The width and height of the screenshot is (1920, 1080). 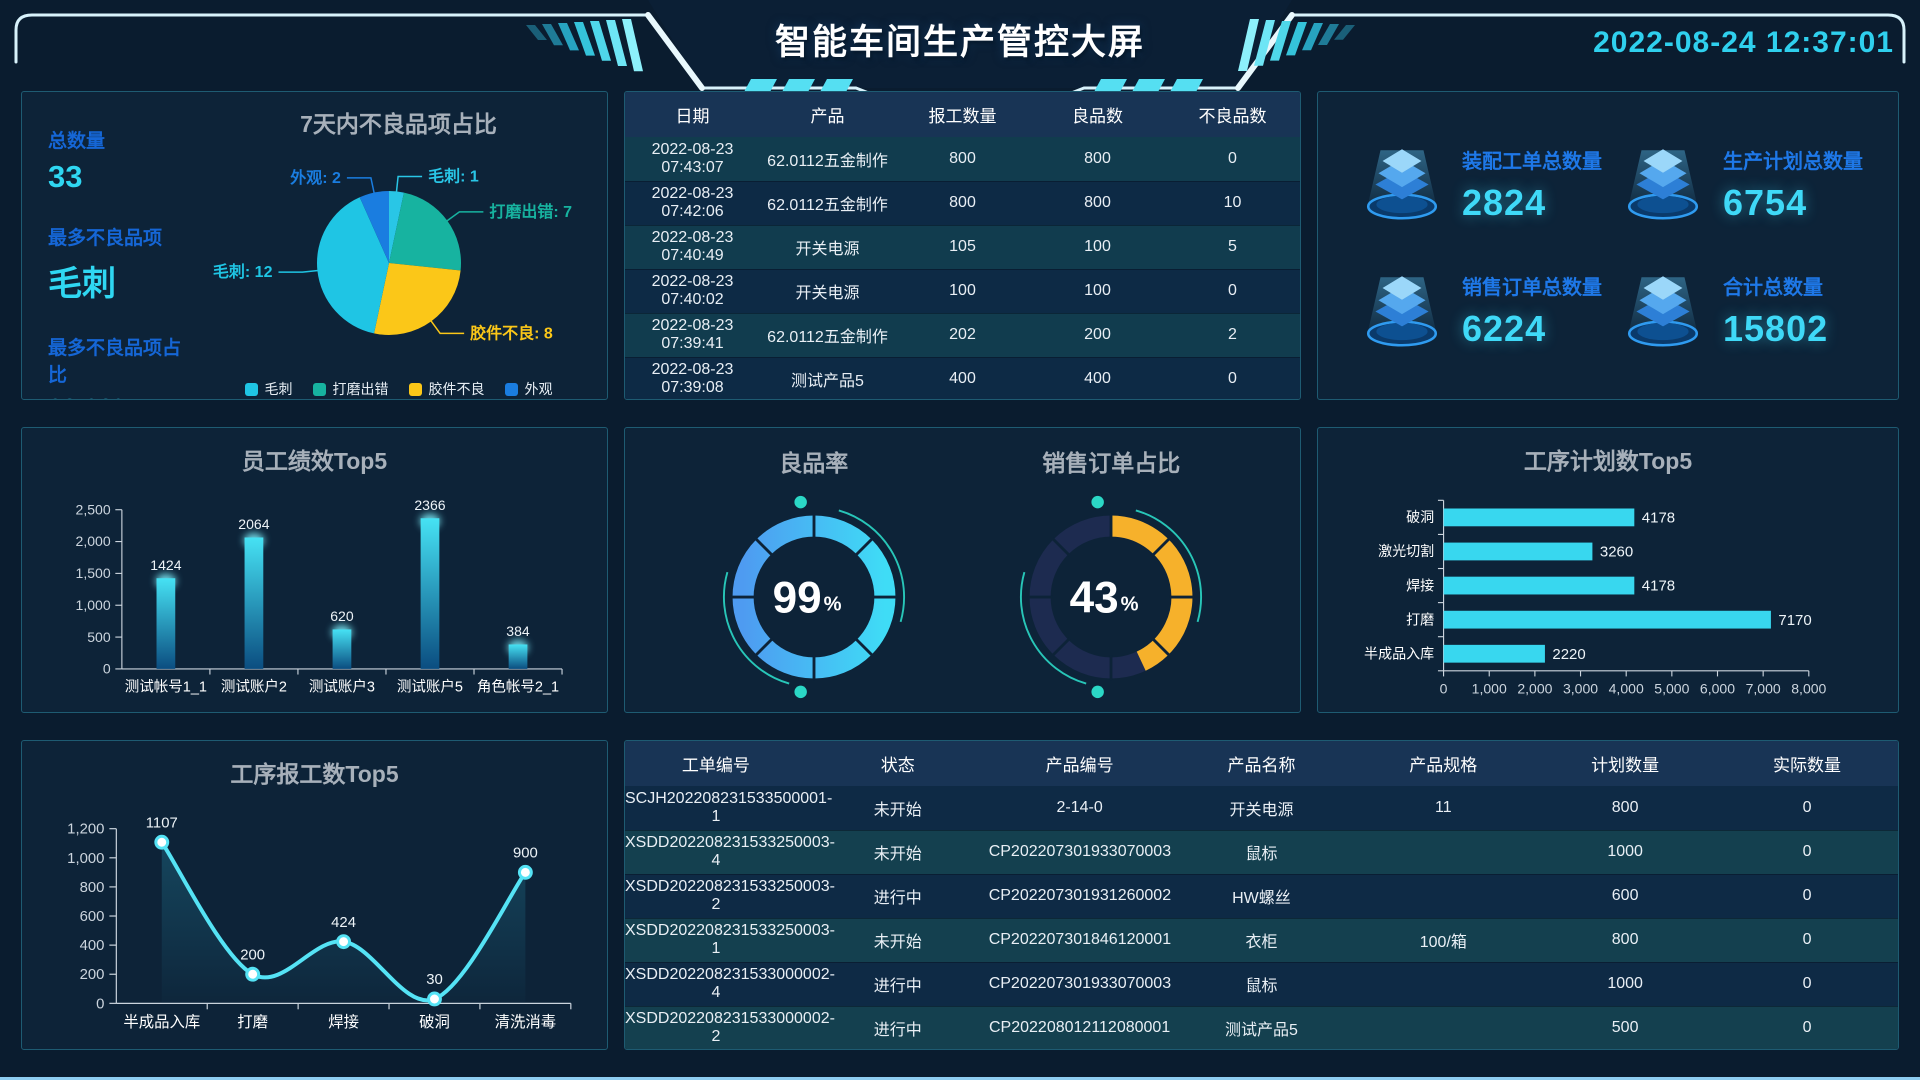 I want to click on table-cell: 衣柜, so click(x=1261, y=940).